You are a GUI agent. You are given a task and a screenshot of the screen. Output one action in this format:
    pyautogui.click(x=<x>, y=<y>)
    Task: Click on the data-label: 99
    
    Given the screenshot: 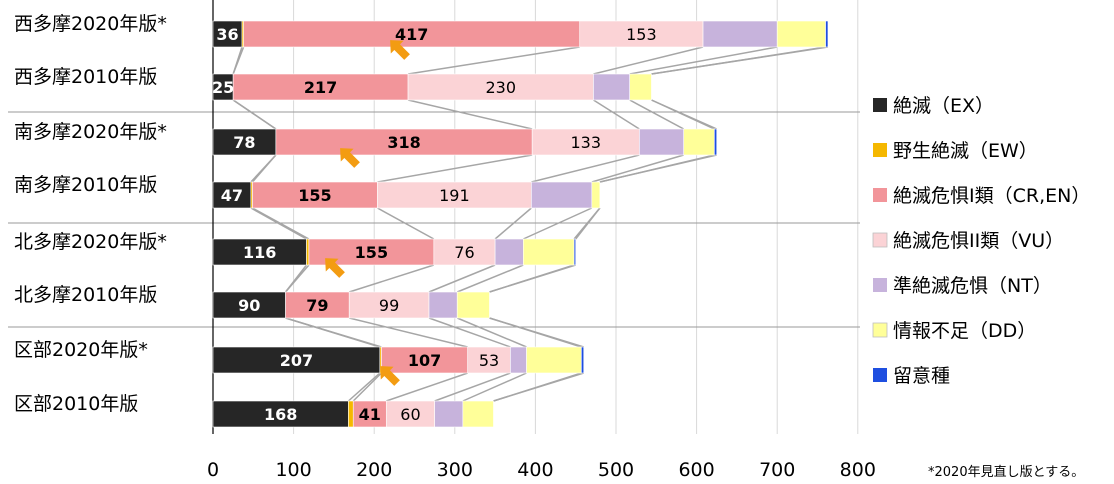 What is the action you would take?
    pyautogui.click(x=389, y=305)
    